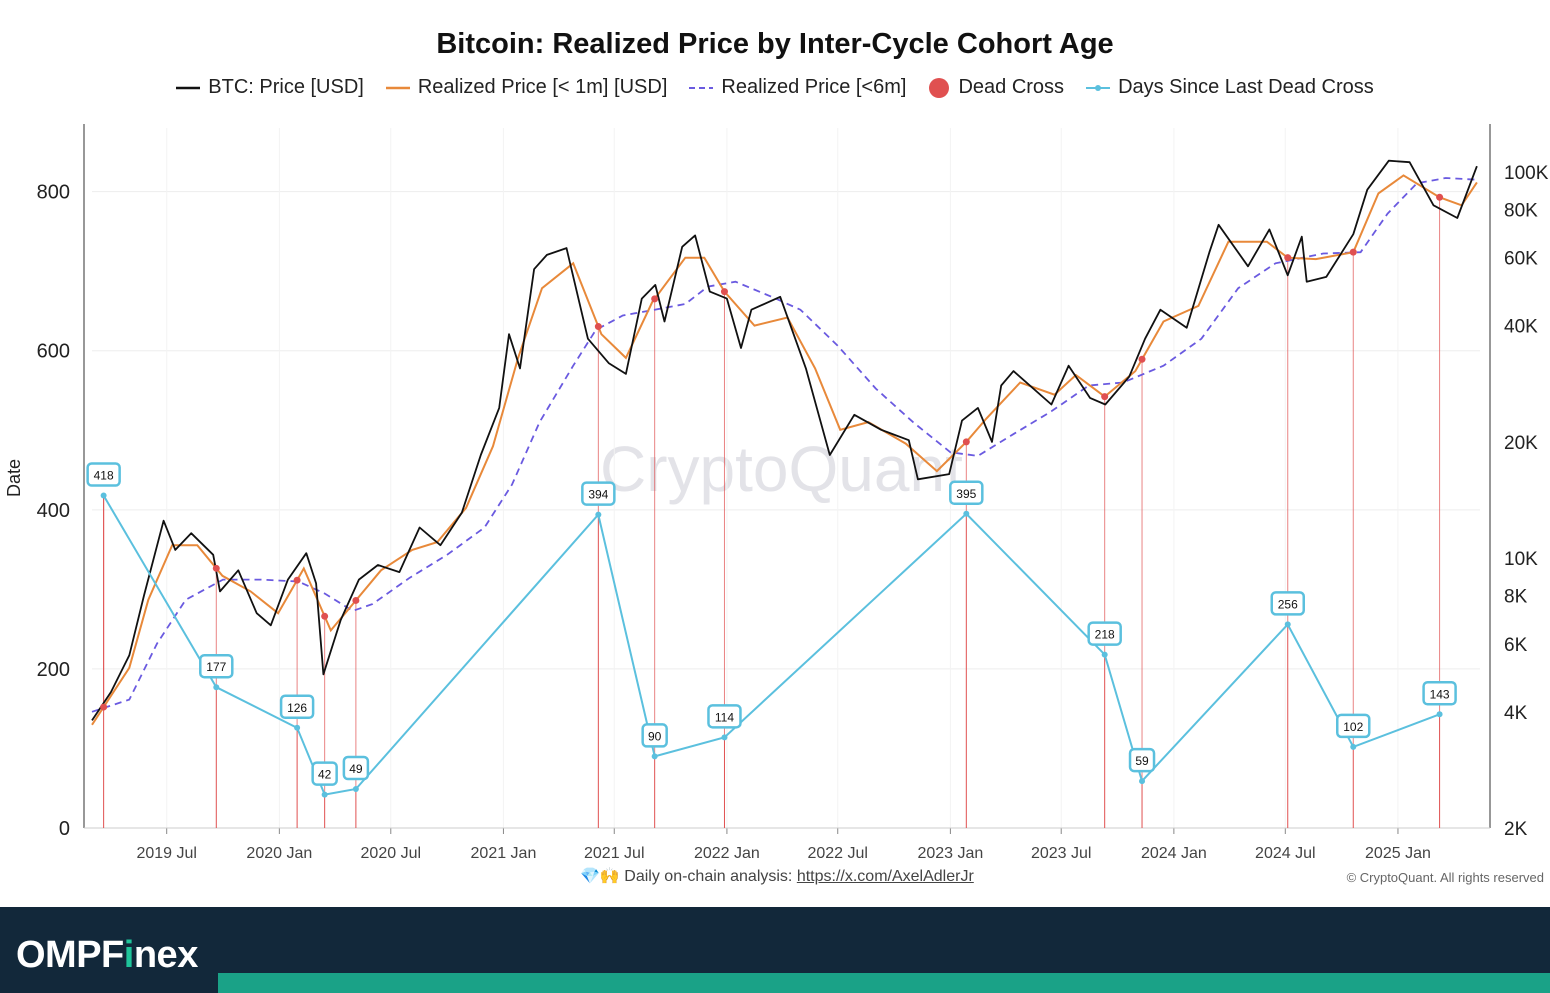 The height and width of the screenshot is (993, 1550). Describe the element at coordinates (286, 87) in the screenshot. I see `legend-label-btc-price: BTC: Price [USD]` at that location.